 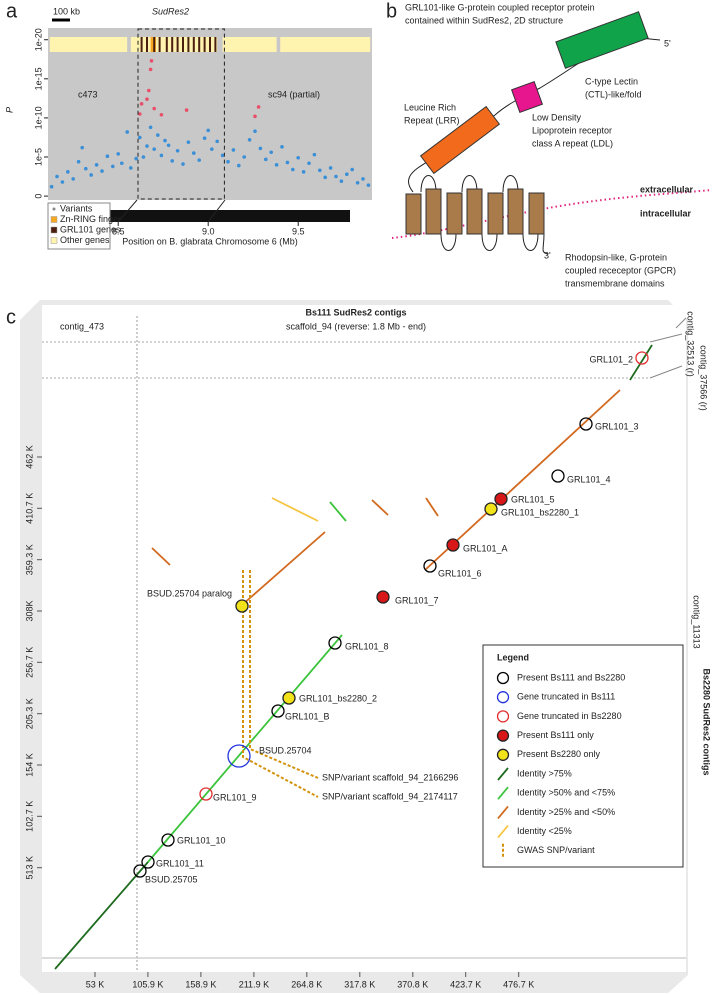 I want to click on gene-label: GRL101_5, so click(x=533, y=499).